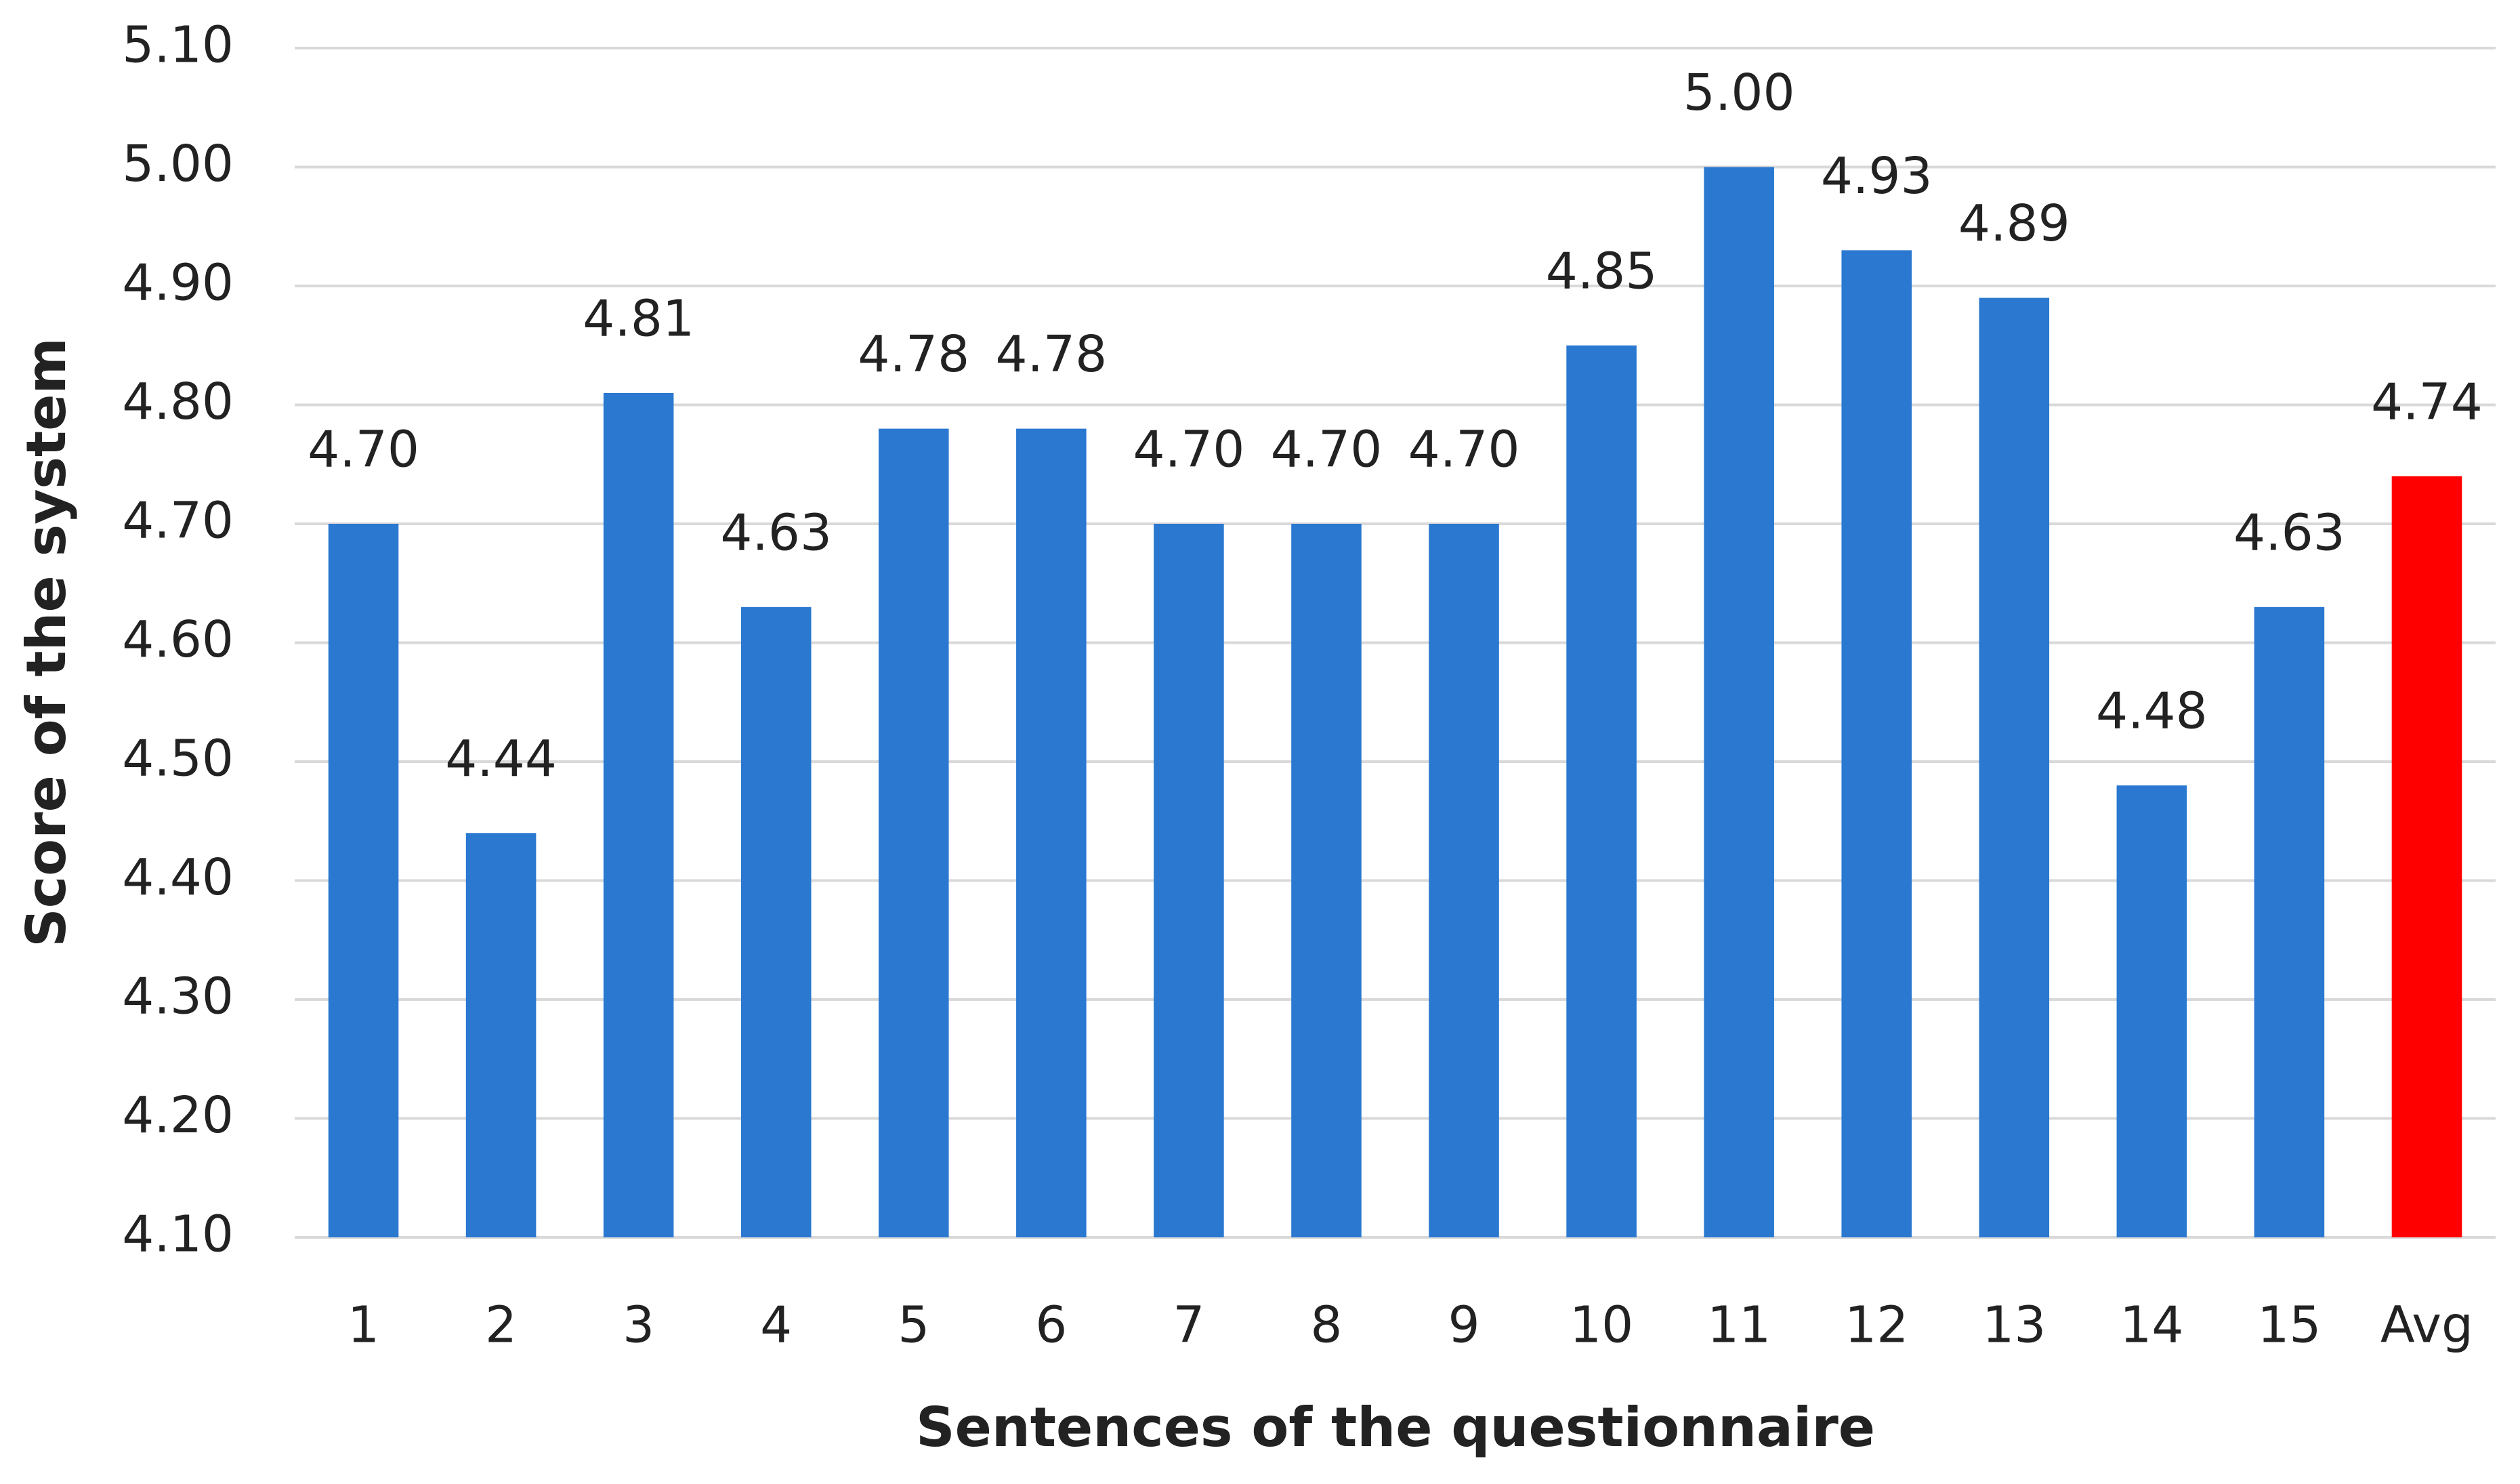 The image size is (2520, 1484). I want to click on x-tick-label: 10, so click(1601, 1325).